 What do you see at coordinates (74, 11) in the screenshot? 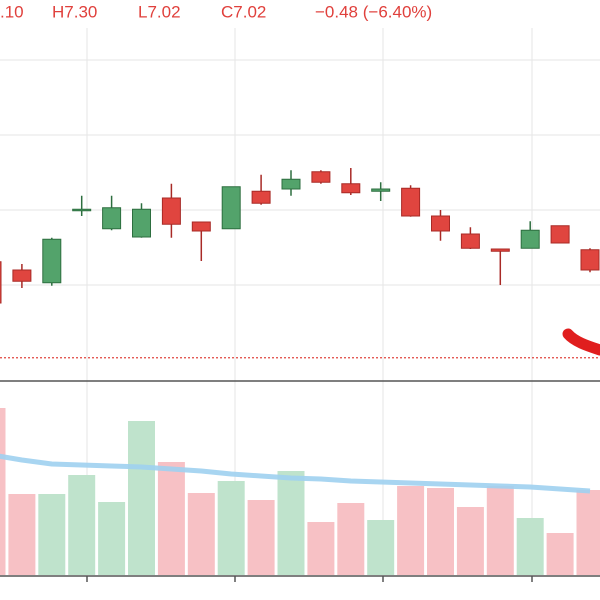
I see `header-high: H7.30` at bounding box center [74, 11].